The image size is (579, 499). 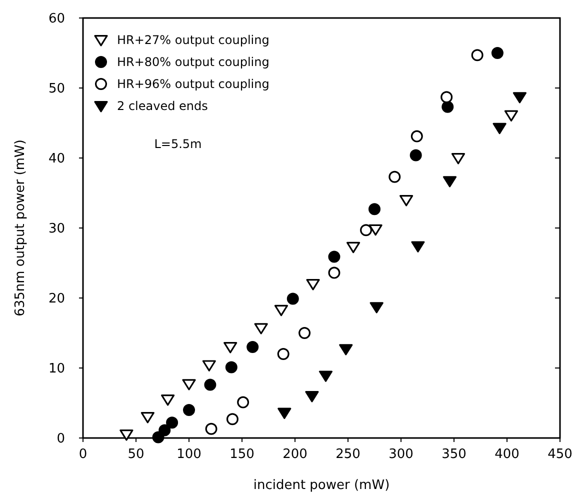 I want to click on x-tick-label: 450, so click(x=560, y=454).